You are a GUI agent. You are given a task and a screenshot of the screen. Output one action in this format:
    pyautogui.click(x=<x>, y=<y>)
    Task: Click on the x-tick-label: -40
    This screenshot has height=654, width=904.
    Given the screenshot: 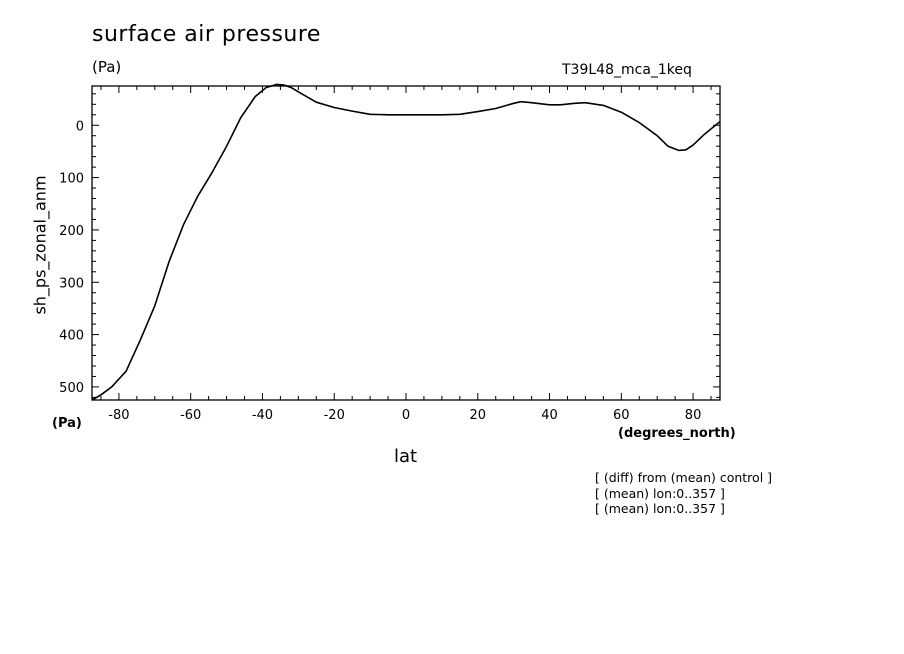 What is the action you would take?
    pyautogui.click(x=262, y=415)
    